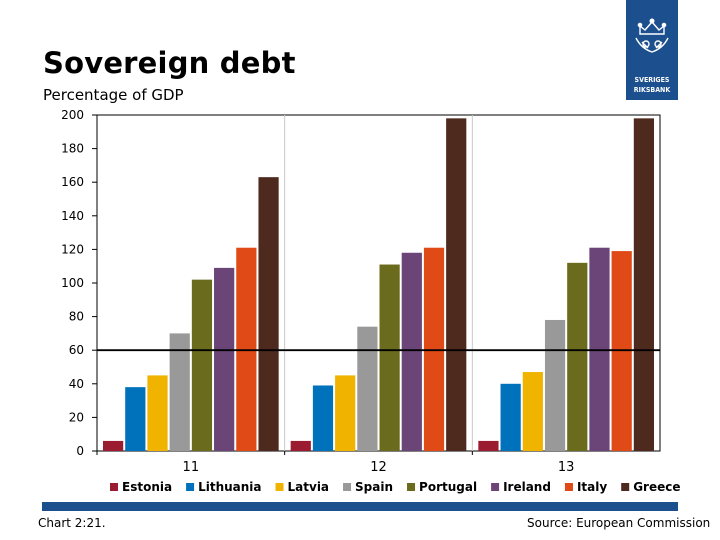 The image size is (720, 540). What do you see at coordinates (229, 487) in the screenshot?
I see `legend-label-lithuania: Lithuania` at bounding box center [229, 487].